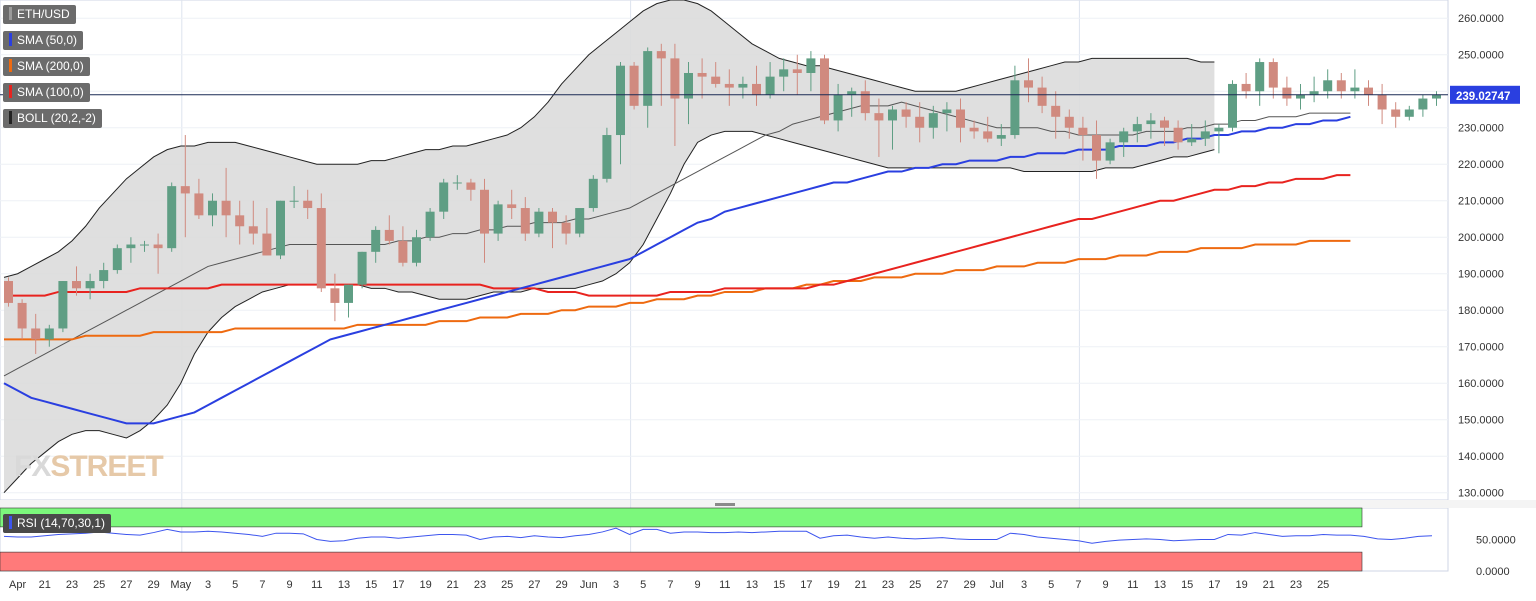 This screenshot has width=1536, height=601. What do you see at coordinates (43, 40) in the screenshot?
I see `tag-sma50: SMA (50,0)` at bounding box center [43, 40].